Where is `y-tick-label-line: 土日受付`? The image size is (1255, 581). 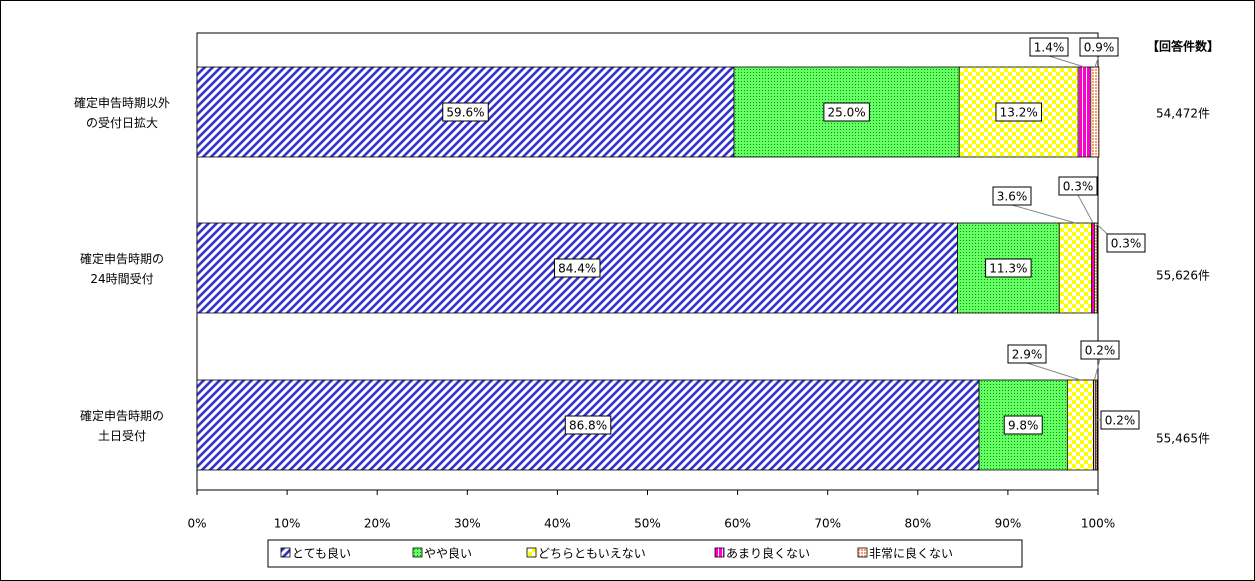 y-tick-label-line: 土日受付 is located at coordinates (122, 436).